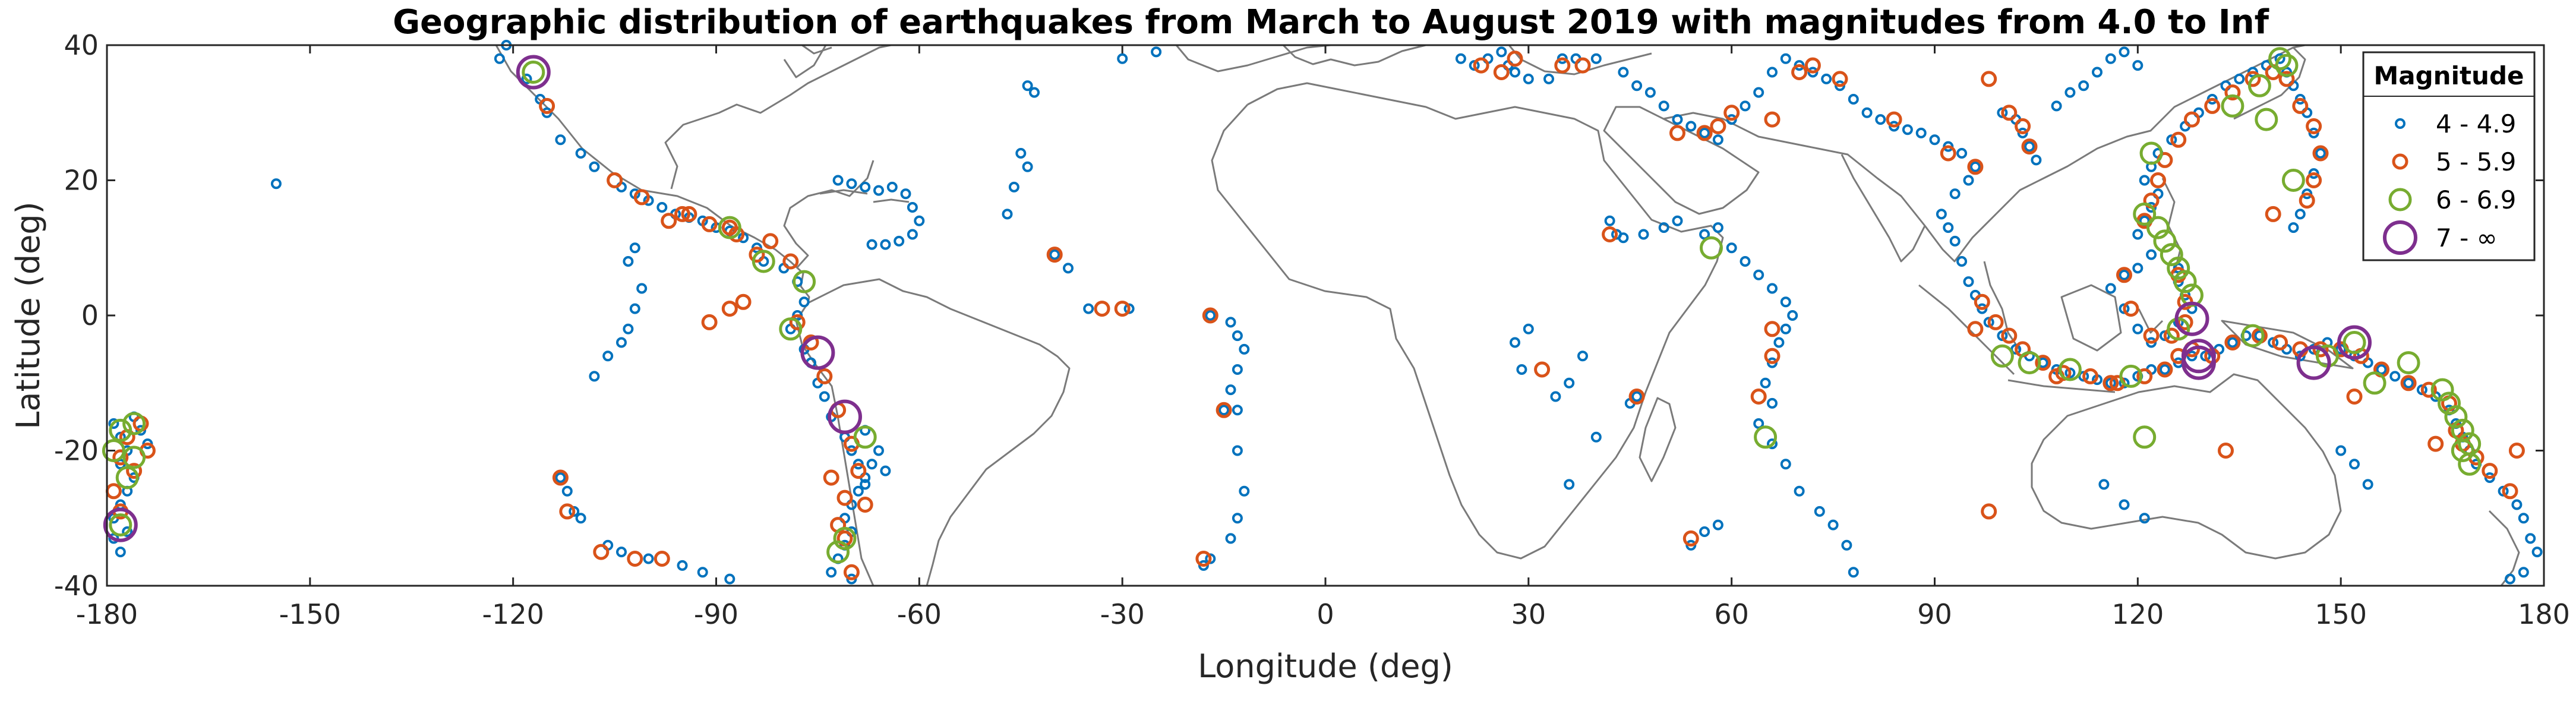 Image resolution: width=2576 pixels, height=701 pixels. What do you see at coordinates (2544, 614) in the screenshot?
I see `x-tick-label: 180` at bounding box center [2544, 614].